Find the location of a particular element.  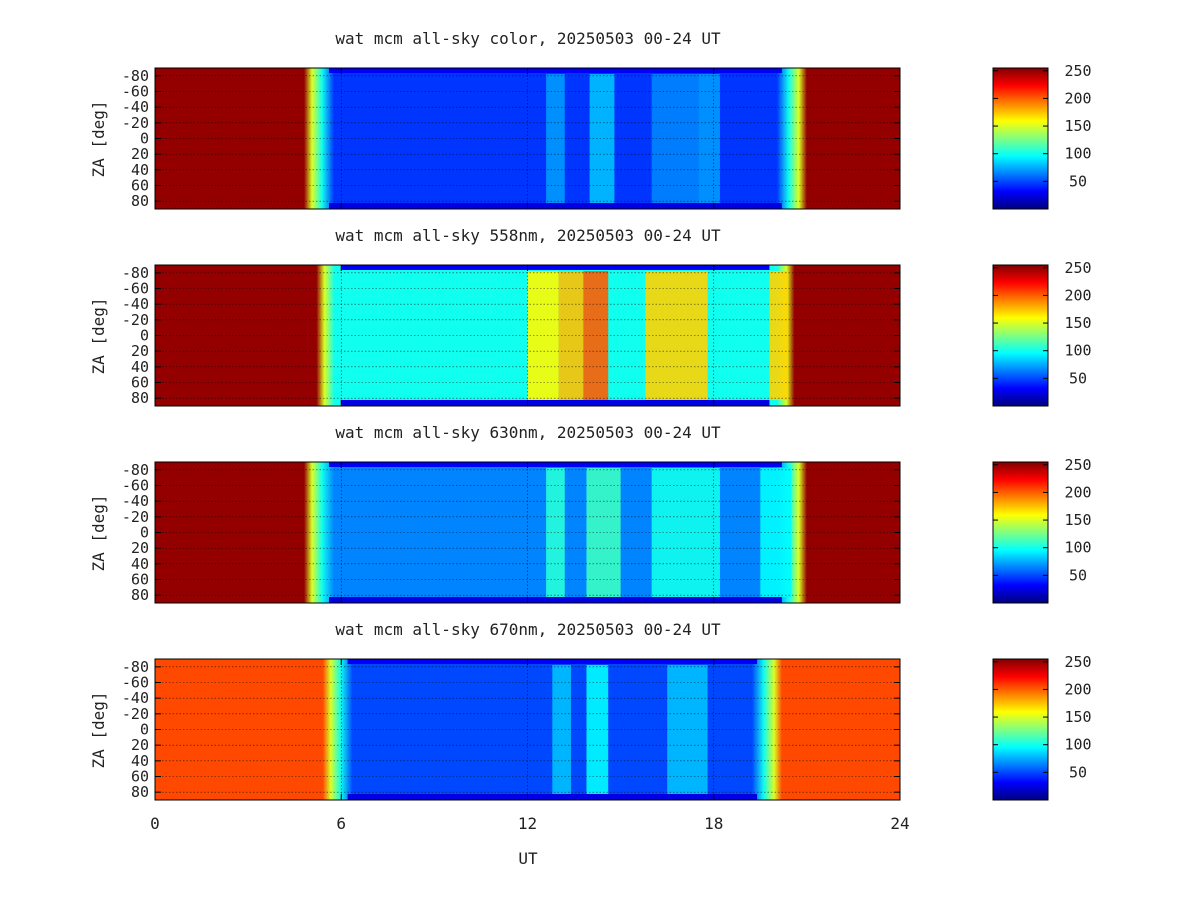

x-axis-label: UT is located at coordinates (528, 858).